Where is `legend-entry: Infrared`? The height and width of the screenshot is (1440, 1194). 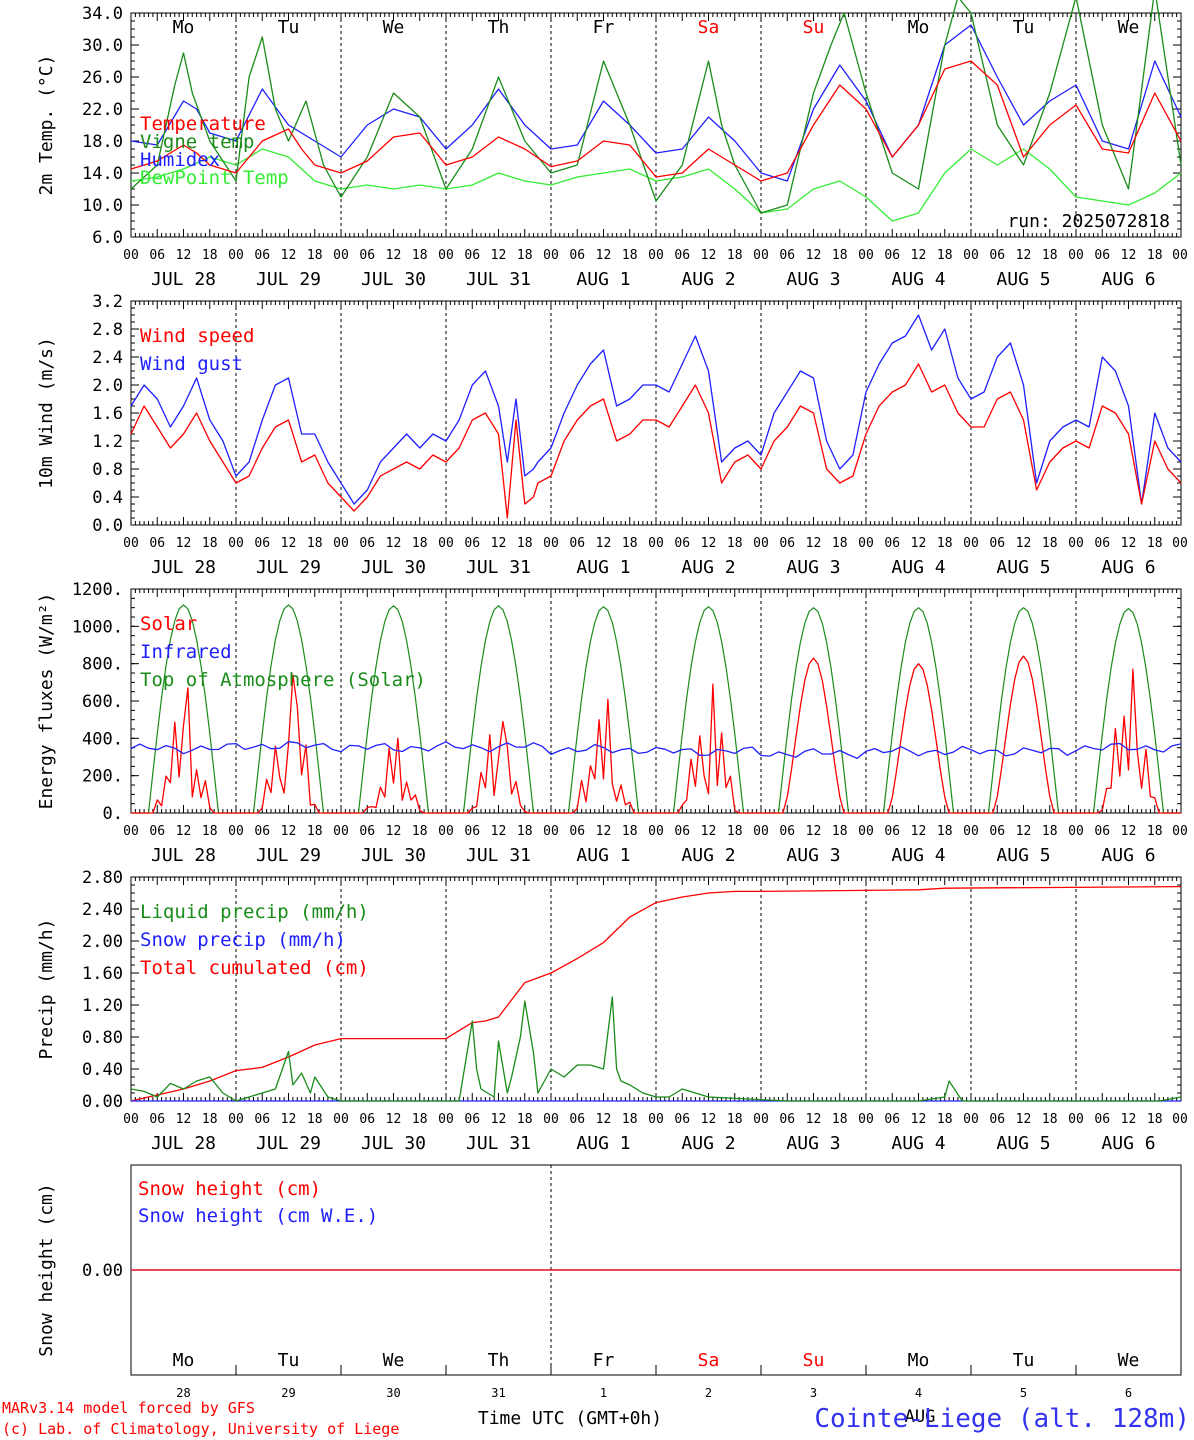 legend-entry: Infrared is located at coordinates (186, 652).